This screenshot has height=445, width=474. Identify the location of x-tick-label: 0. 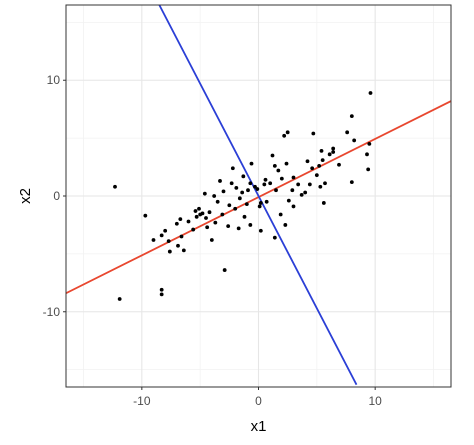
(258, 401).